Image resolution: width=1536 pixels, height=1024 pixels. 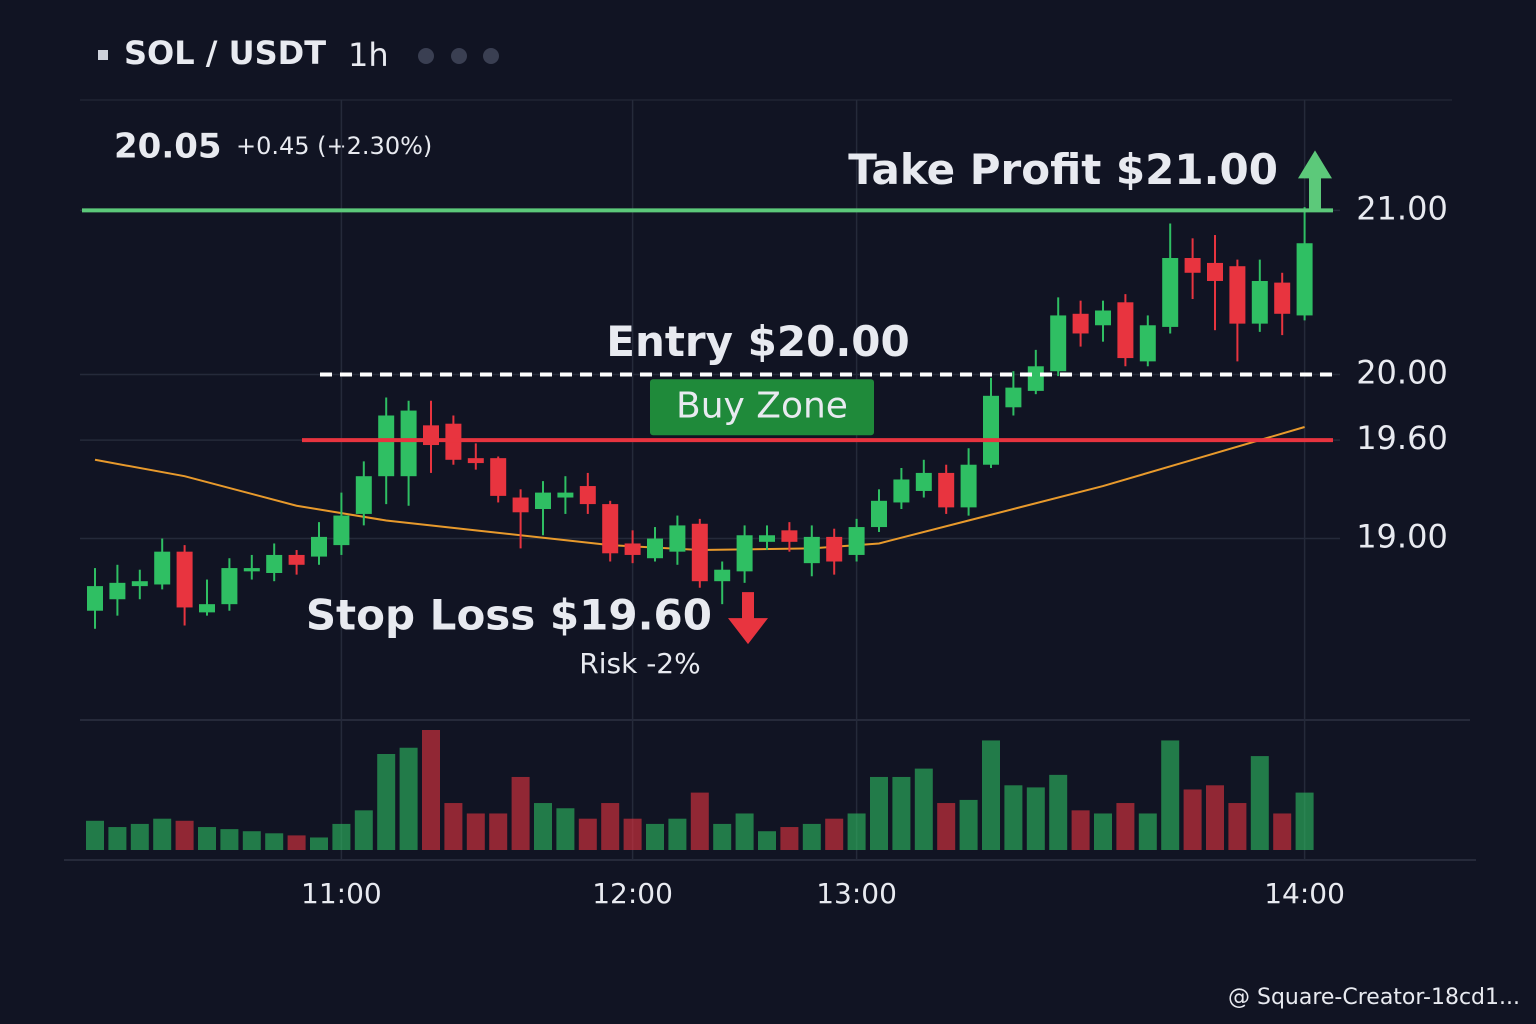 I want to click on buy-zone-box, so click(x=762, y=407).